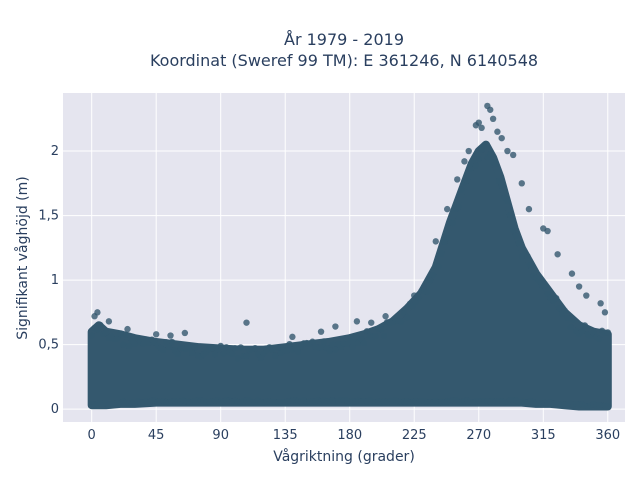  Describe the element at coordinates (55, 280) in the screenshot. I see `y-tick-label: 1` at that location.